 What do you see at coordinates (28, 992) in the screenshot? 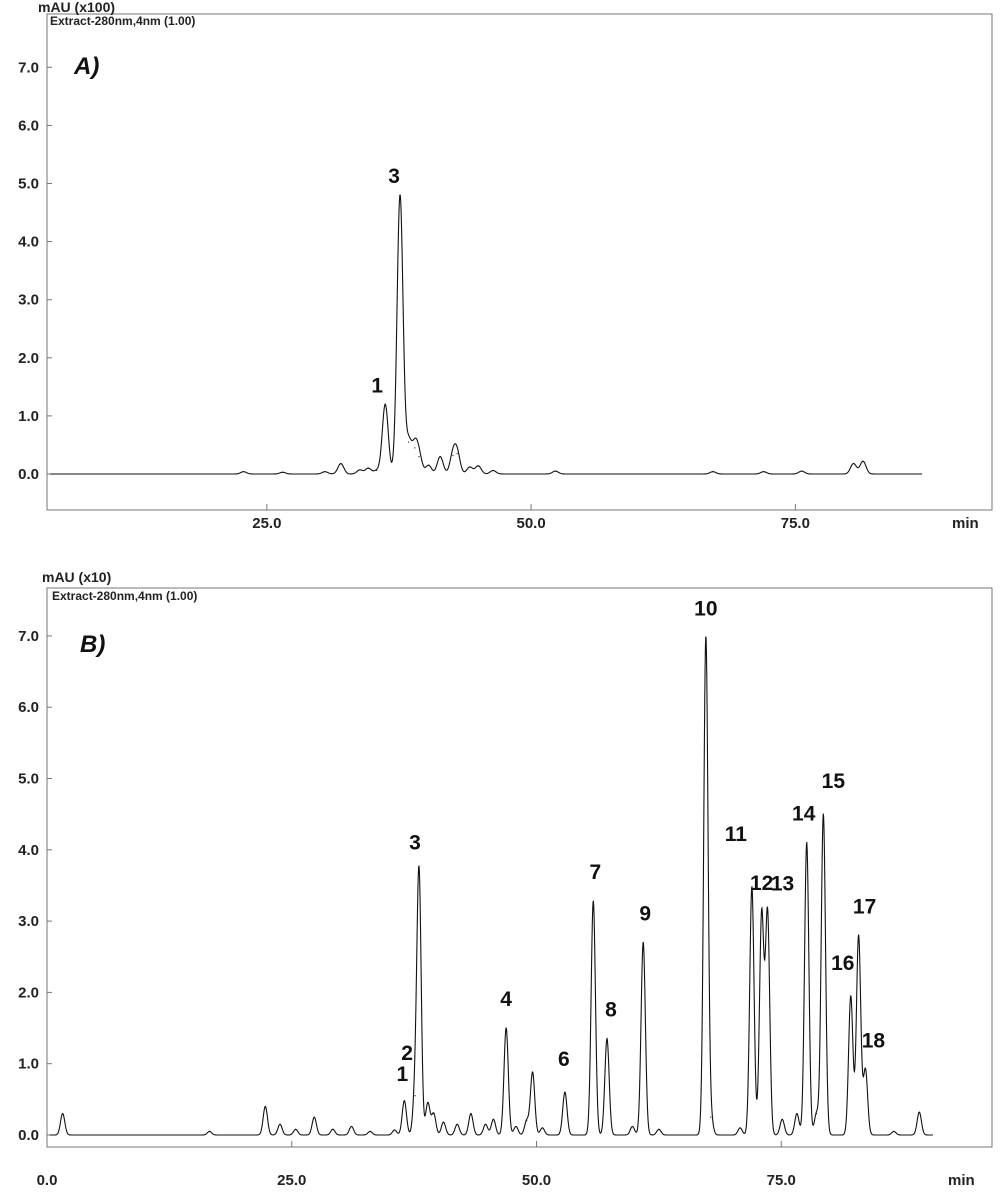
I see `y-tick-label: 2.0` at bounding box center [28, 992].